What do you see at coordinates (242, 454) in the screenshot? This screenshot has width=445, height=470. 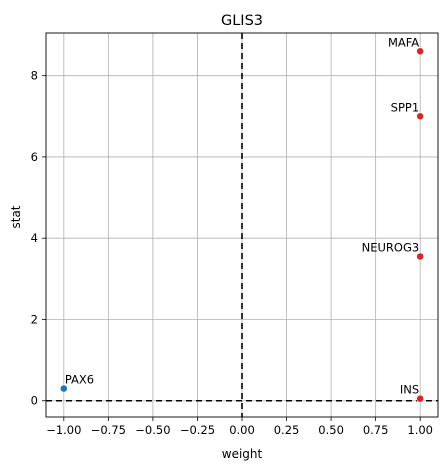 I see `x-axis-label: weight` at bounding box center [242, 454].